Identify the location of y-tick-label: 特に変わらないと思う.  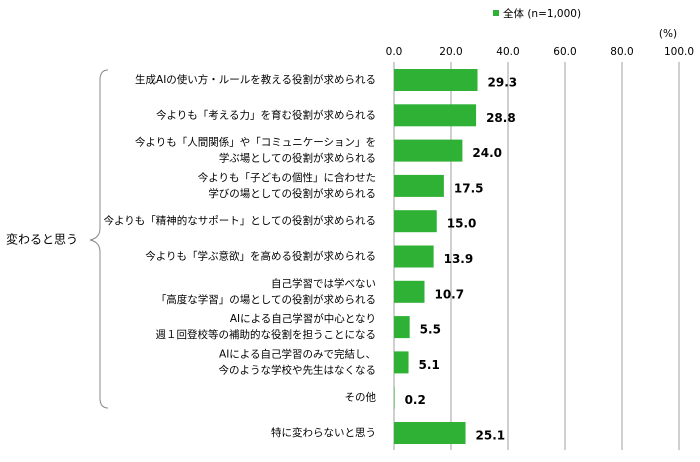
(323, 432).